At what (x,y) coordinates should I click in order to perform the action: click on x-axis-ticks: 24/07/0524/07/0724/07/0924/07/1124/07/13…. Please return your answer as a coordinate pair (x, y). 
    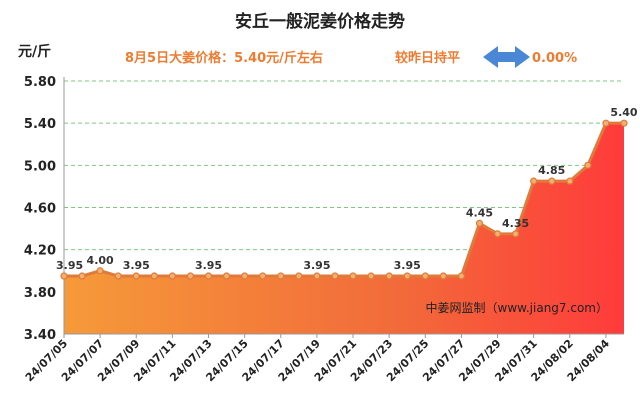
    Looking at the image, I should click on (317, 359).